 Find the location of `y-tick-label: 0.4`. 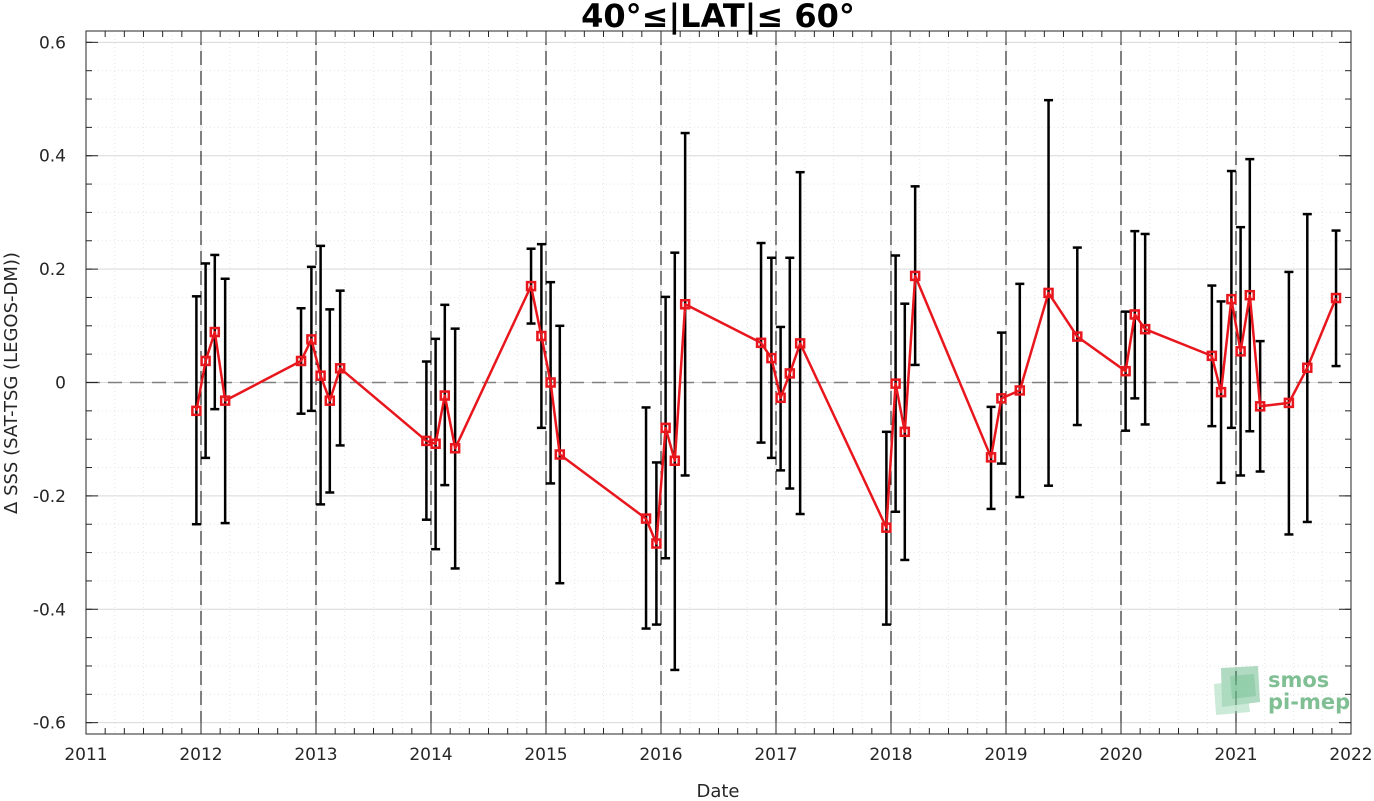

y-tick-label: 0.4 is located at coordinates (52, 157).